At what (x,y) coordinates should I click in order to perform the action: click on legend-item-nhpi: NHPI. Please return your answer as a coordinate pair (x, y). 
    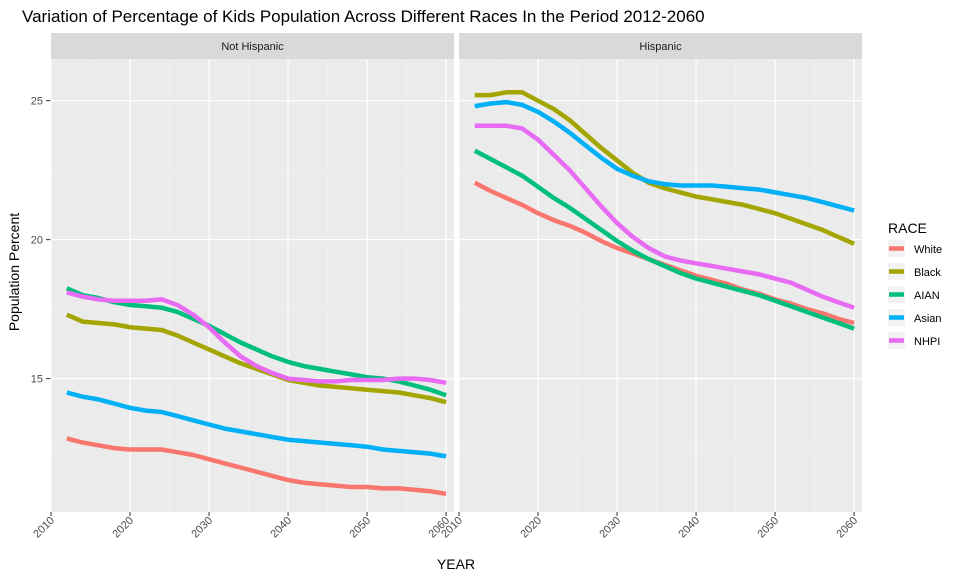
    Looking at the image, I should click on (914, 340).